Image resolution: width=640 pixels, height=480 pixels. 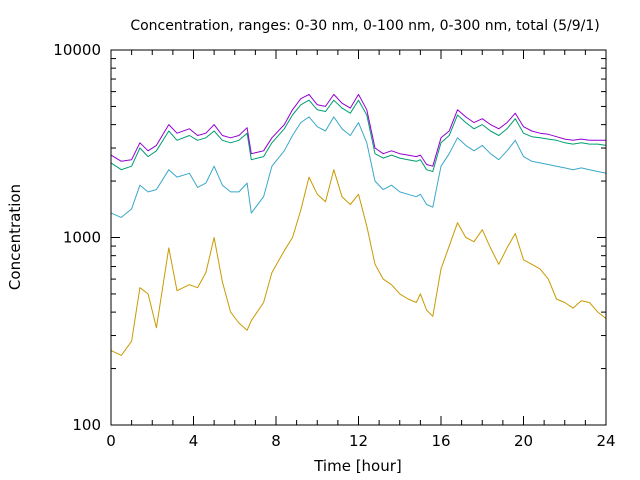 What do you see at coordinates (111, 441) in the screenshot?
I see `x-tick-label: 0` at bounding box center [111, 441].